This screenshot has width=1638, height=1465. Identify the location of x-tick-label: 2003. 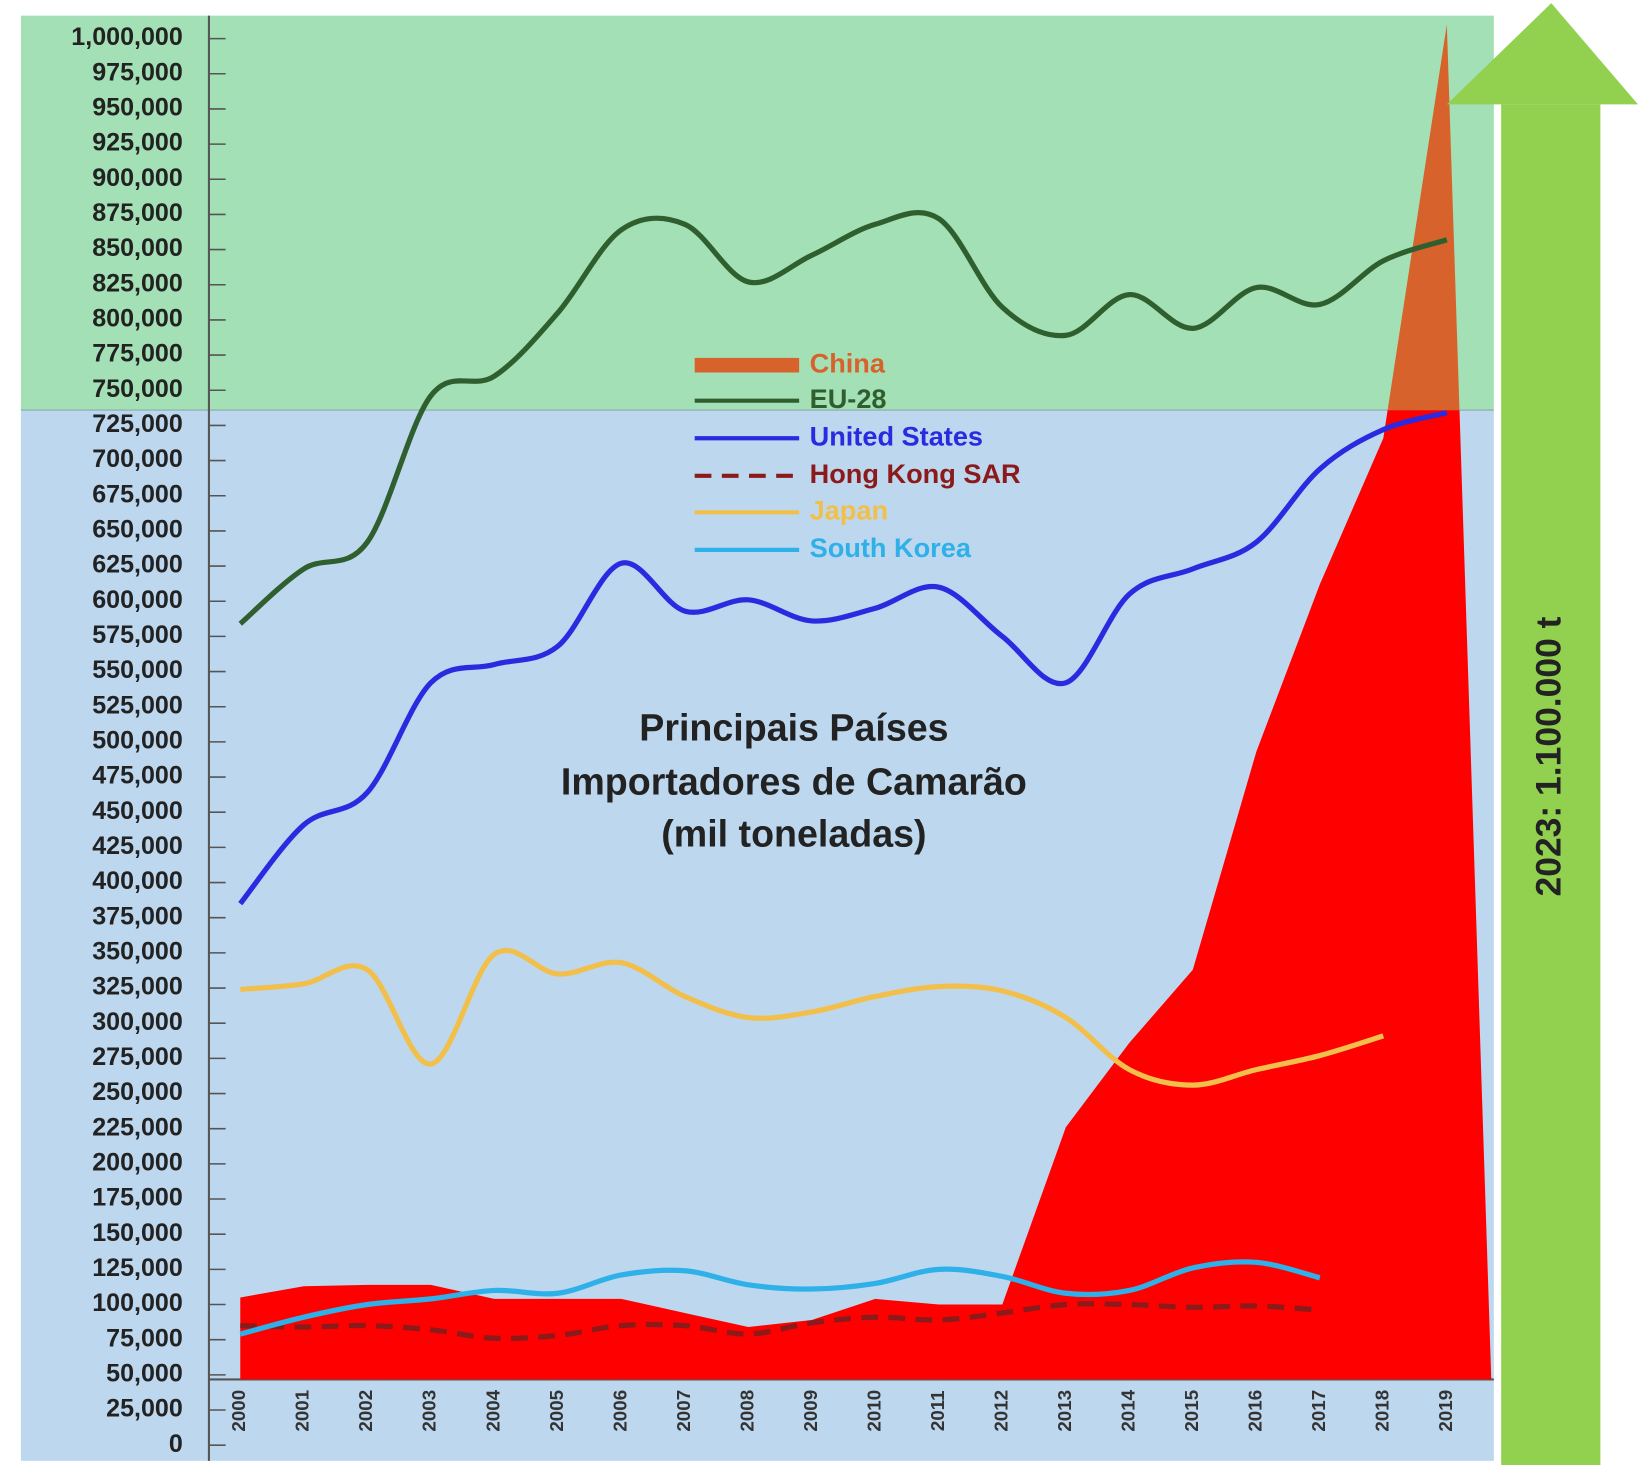
(429, 1411).